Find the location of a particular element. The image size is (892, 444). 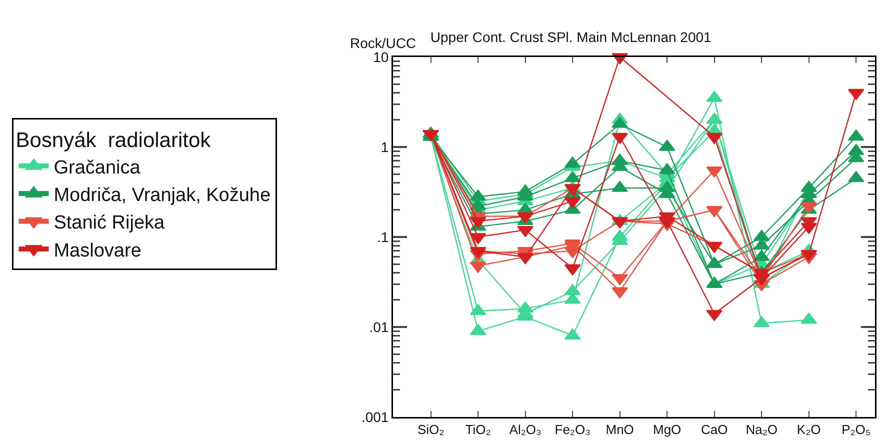

legend-title: Bosnyák radiolaritok is located at coordinates (114, 140).